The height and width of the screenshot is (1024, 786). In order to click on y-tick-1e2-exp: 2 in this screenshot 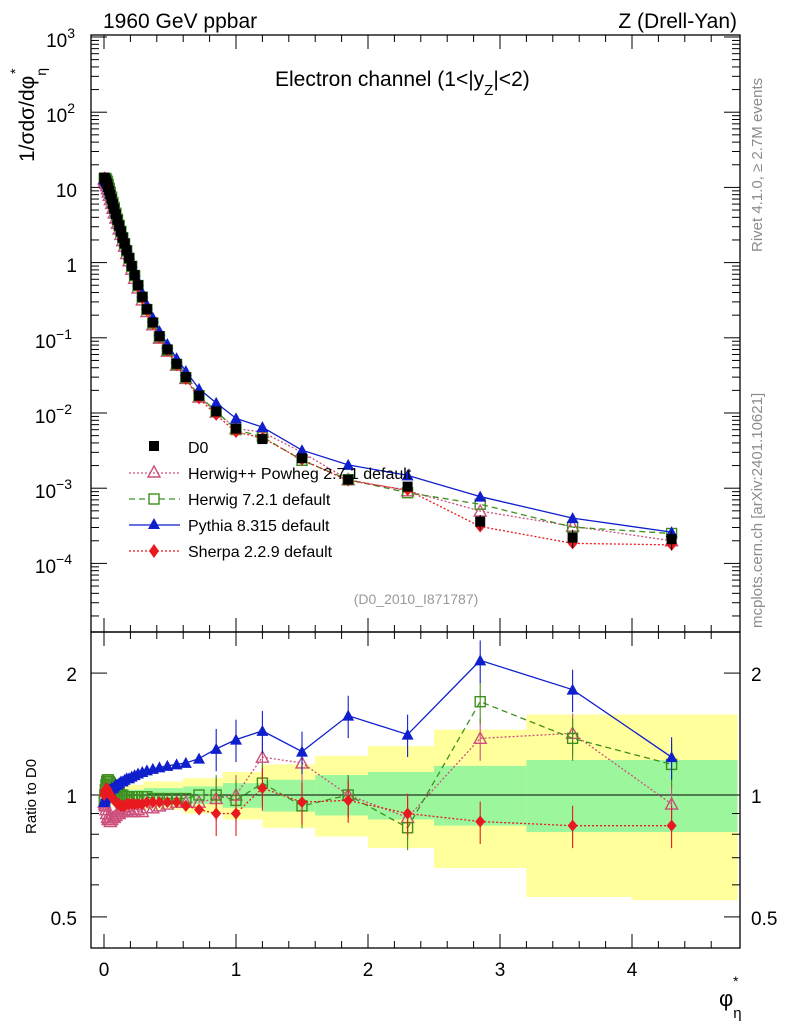, I will do `click(71, 108)`.